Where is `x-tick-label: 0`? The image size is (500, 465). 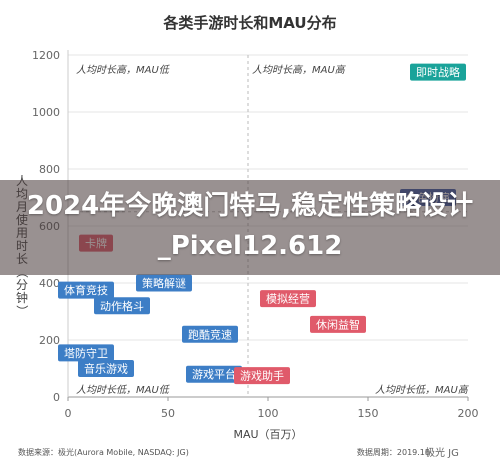 x-tick-label: 0 is located at coordinates (68, 413).